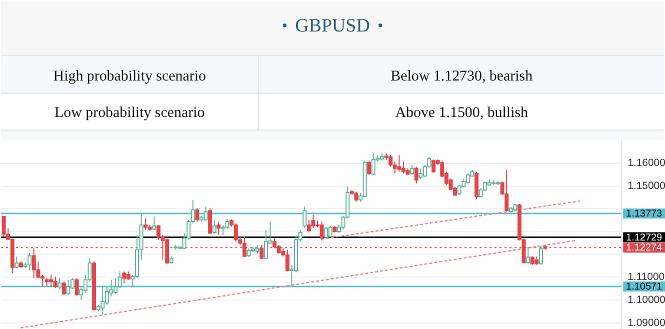 The image size is (665, 329). I want to click on text: Low probability scenario, so click(129, 113).